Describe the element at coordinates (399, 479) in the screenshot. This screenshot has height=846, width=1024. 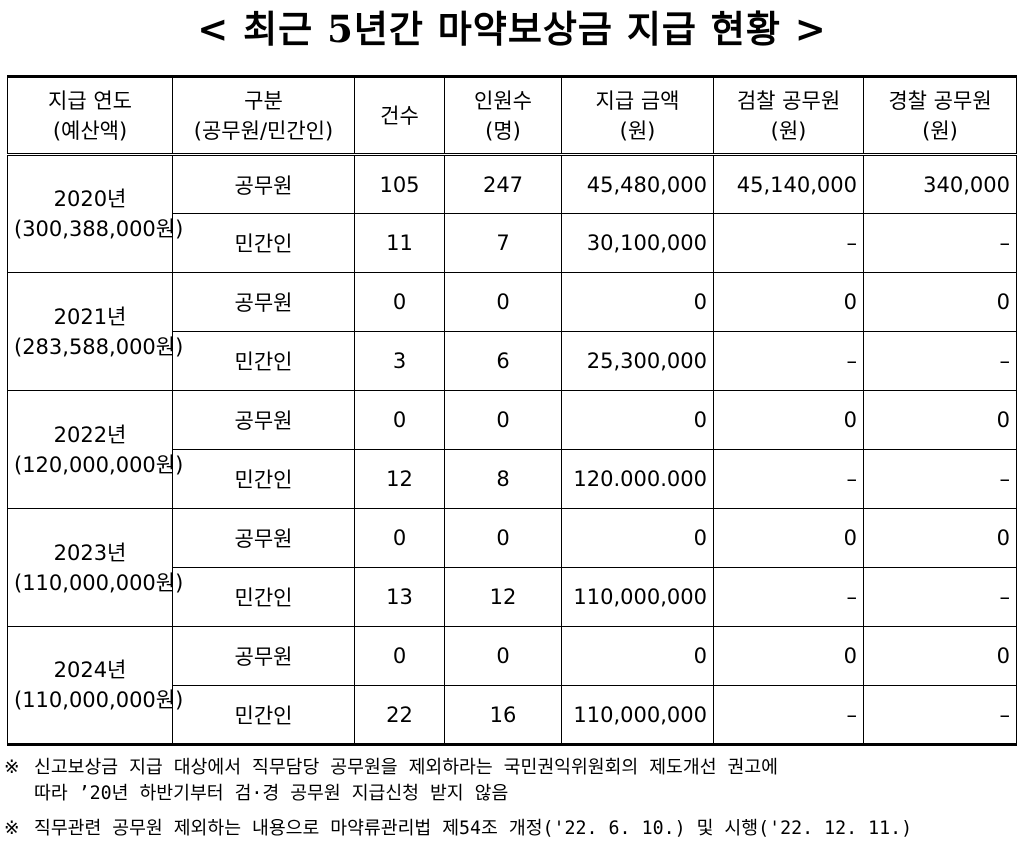
I see `cases-cell: 12` at that location.